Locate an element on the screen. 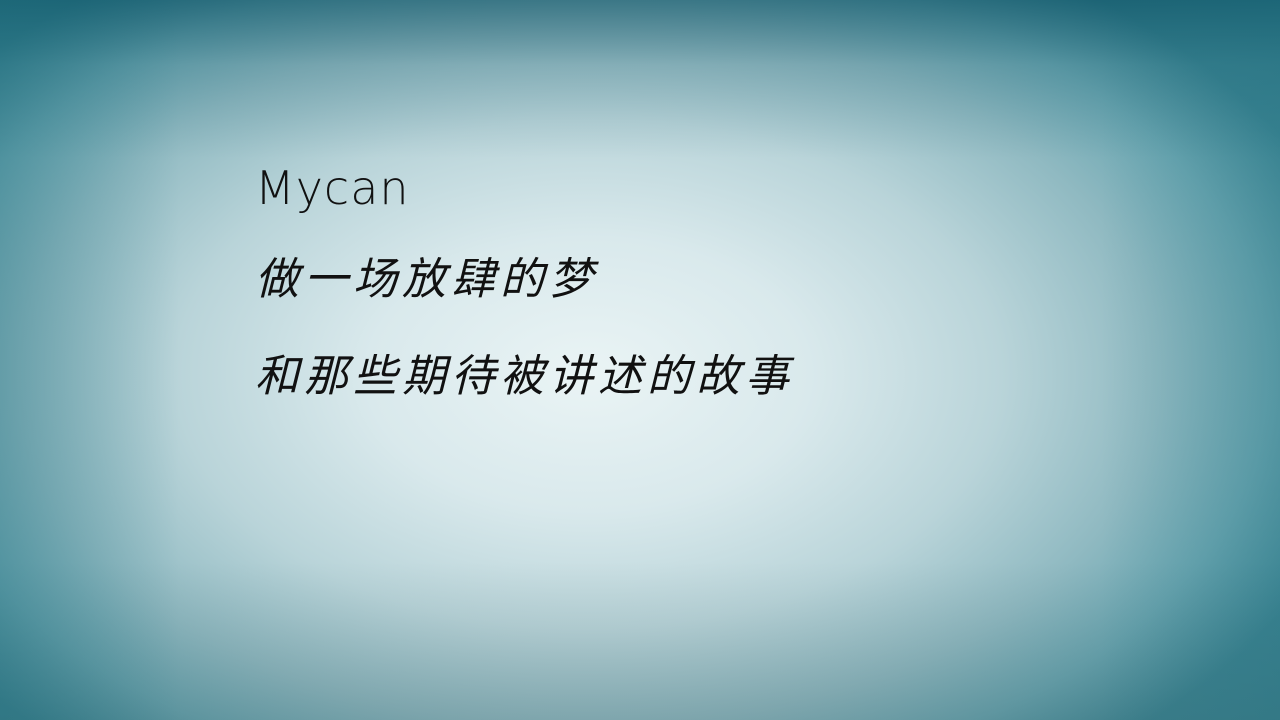 This screenshot has height=720, width=1280. slide-line-2: 和那些期待被讲述的故事 is located at coordinates (524, 376).